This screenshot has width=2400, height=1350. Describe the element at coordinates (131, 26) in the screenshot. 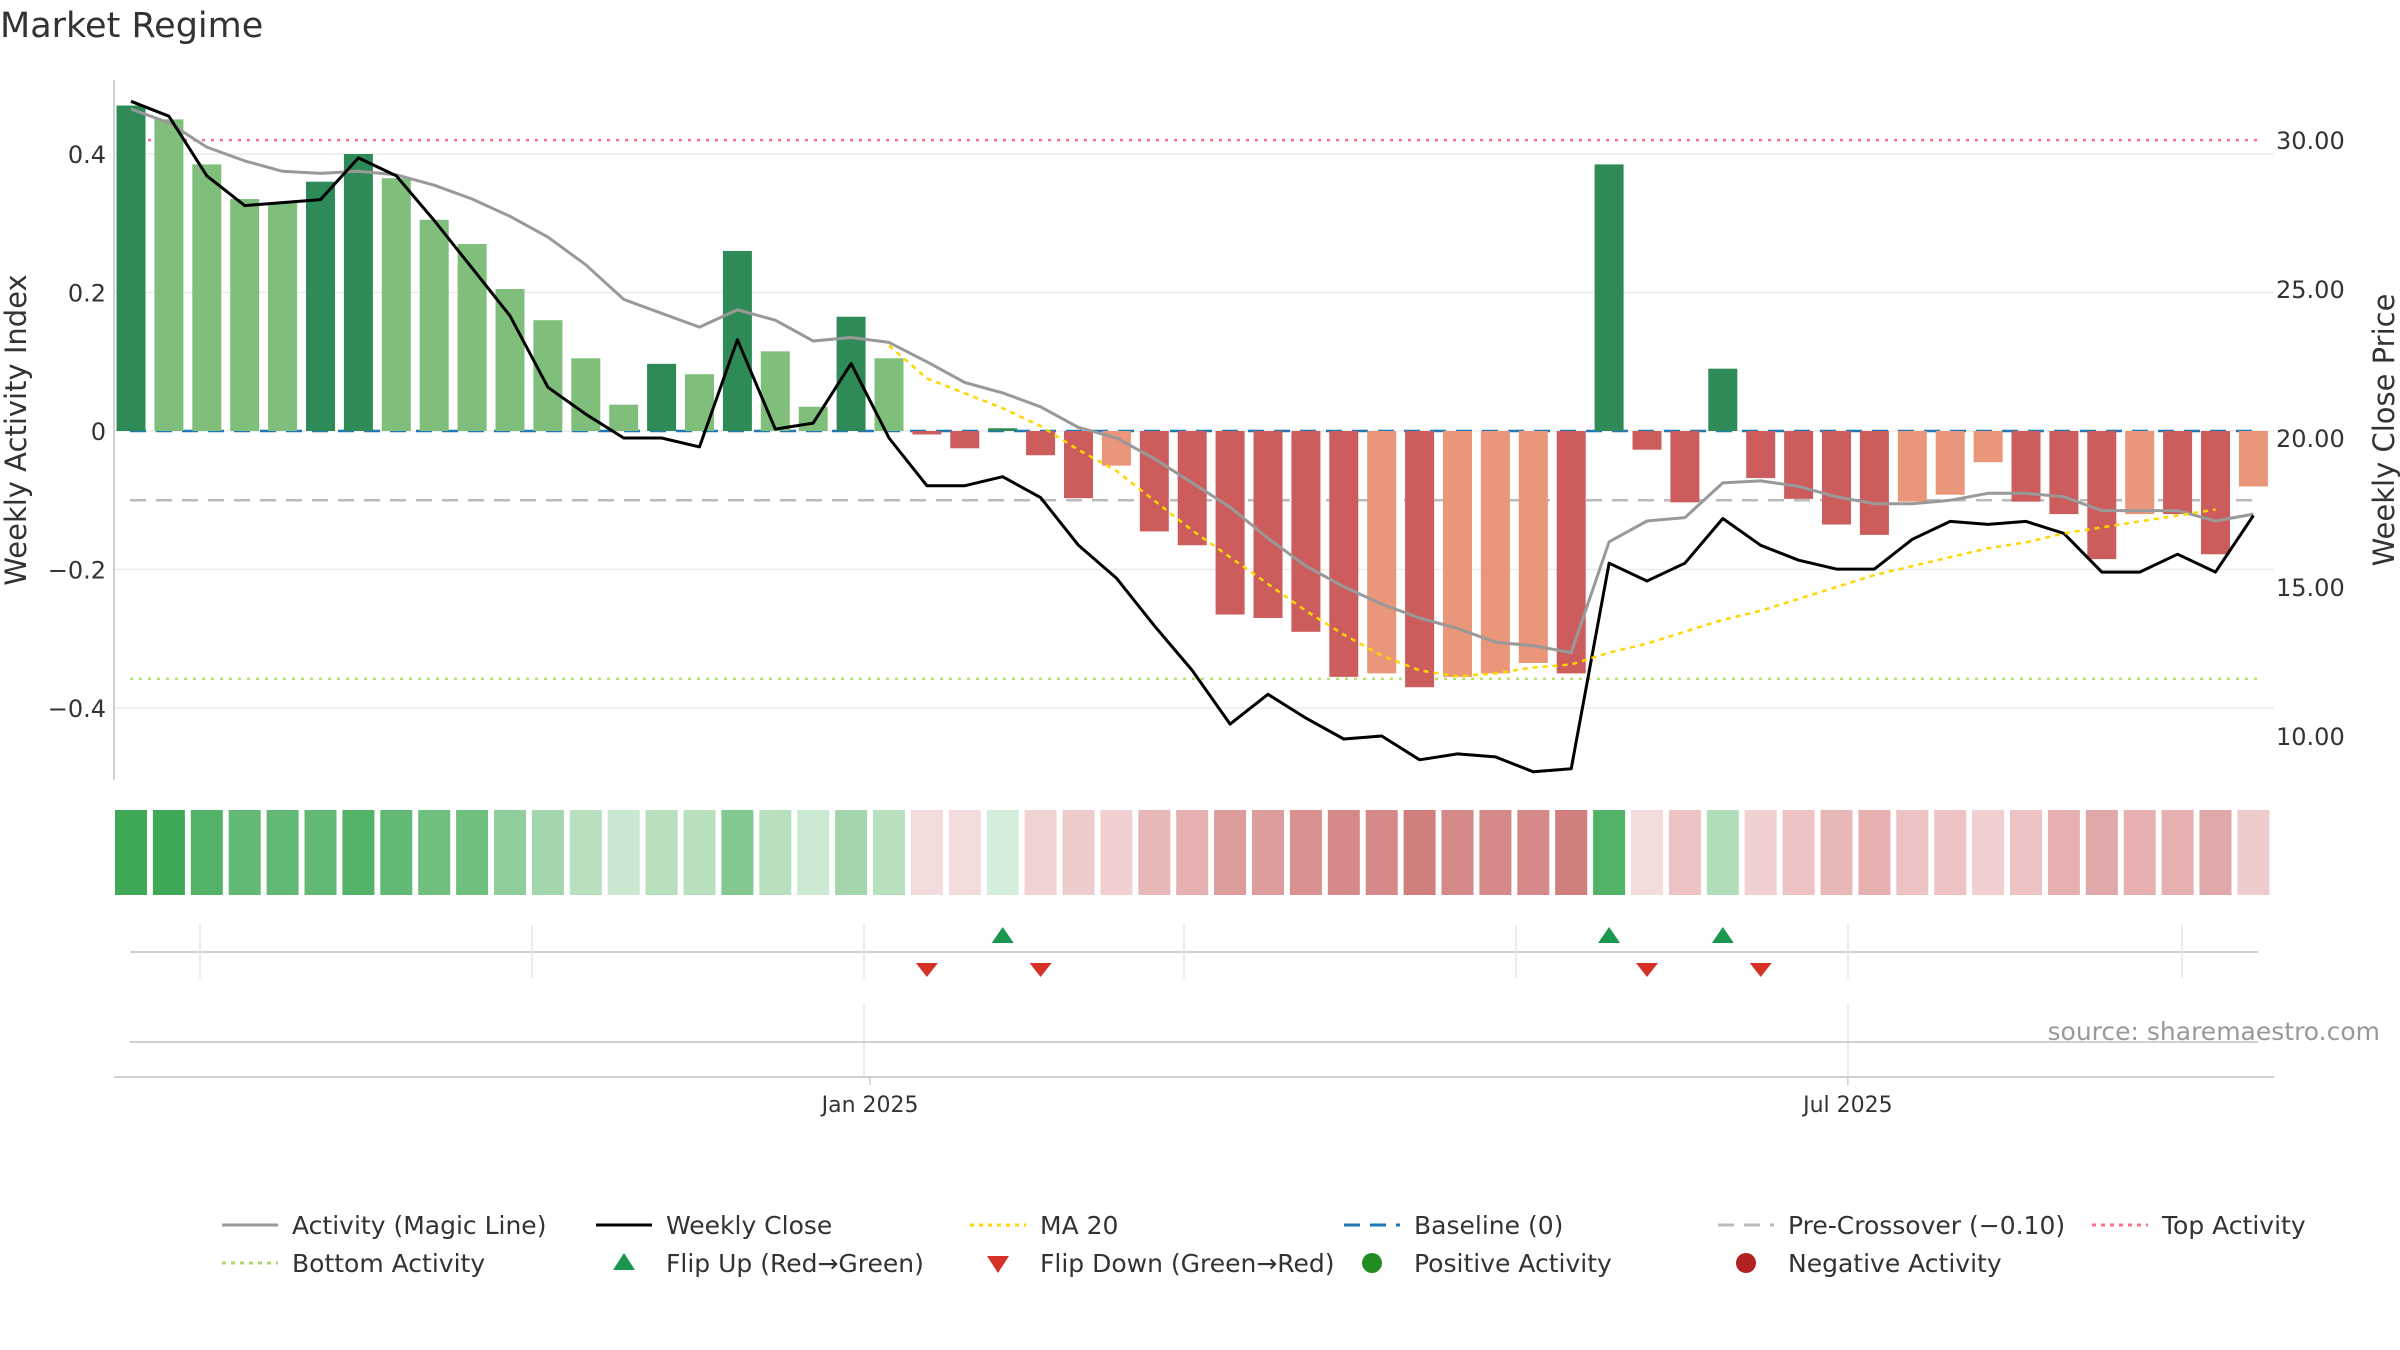

I see `chart-title: Market Regime` at that location.